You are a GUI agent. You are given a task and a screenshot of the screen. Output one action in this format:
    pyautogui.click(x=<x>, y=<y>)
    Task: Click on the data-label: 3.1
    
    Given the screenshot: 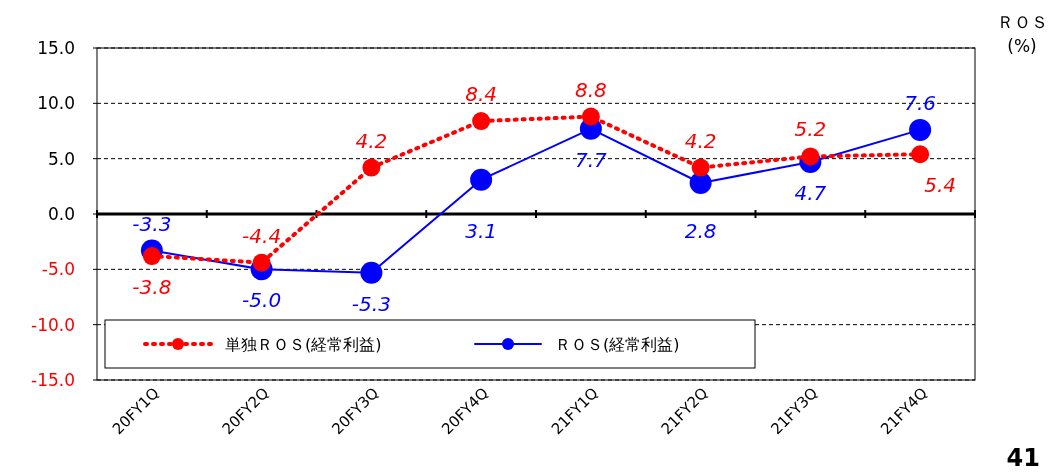 What is the action you would take?
    pyautogui.click(x=481, y=231)
    